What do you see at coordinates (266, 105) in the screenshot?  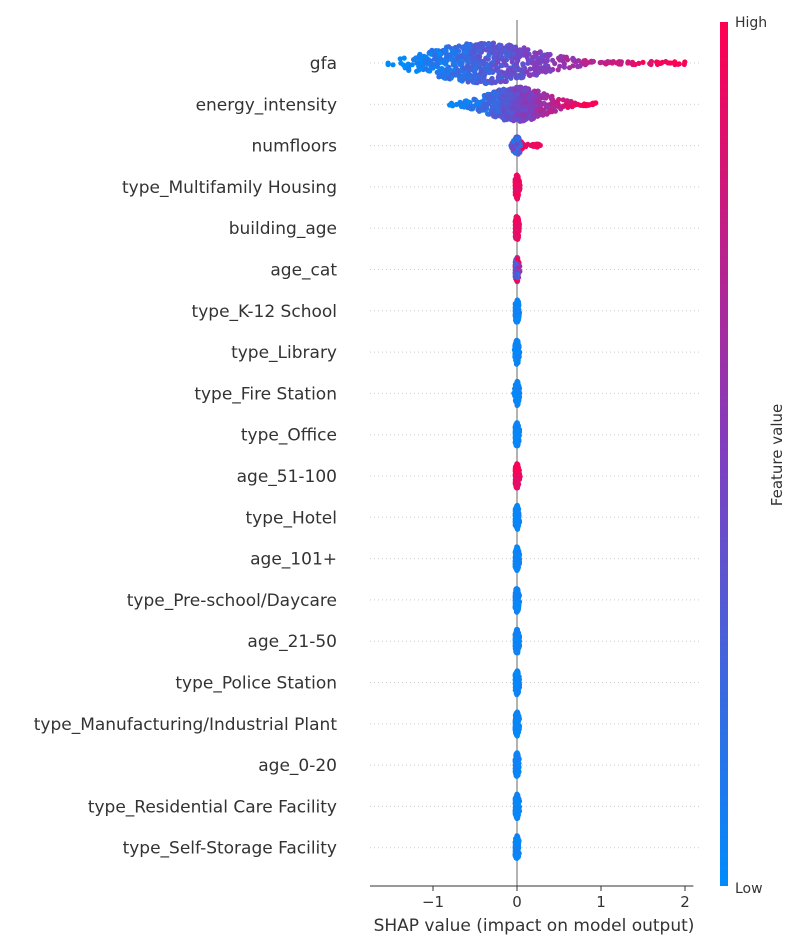 I see `feature-label: energy_intensity` at bounding box center [266, 105].